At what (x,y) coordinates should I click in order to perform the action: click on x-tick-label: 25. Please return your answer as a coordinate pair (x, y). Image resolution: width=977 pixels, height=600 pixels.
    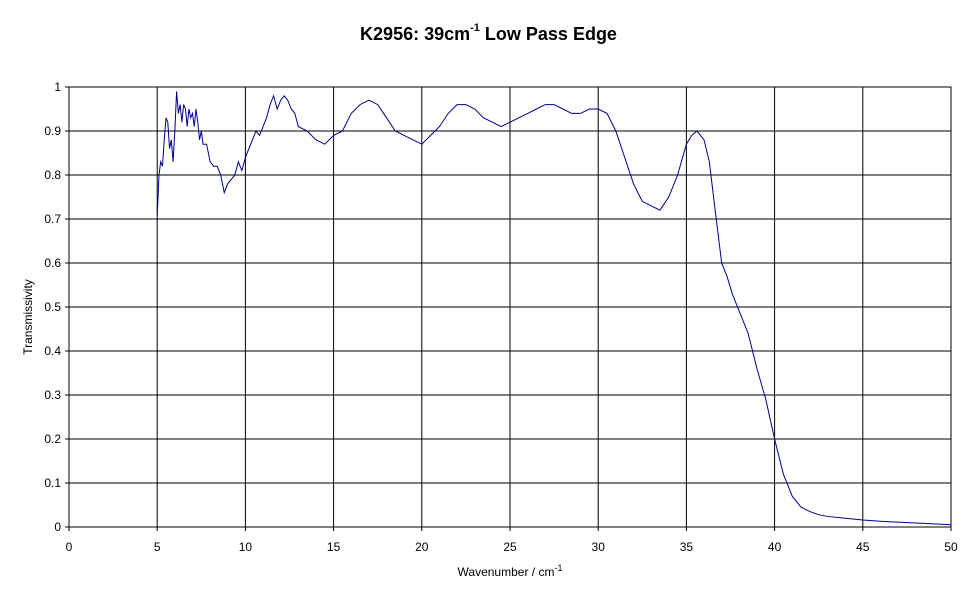
    Looking at the image, I should click on (510, 547).